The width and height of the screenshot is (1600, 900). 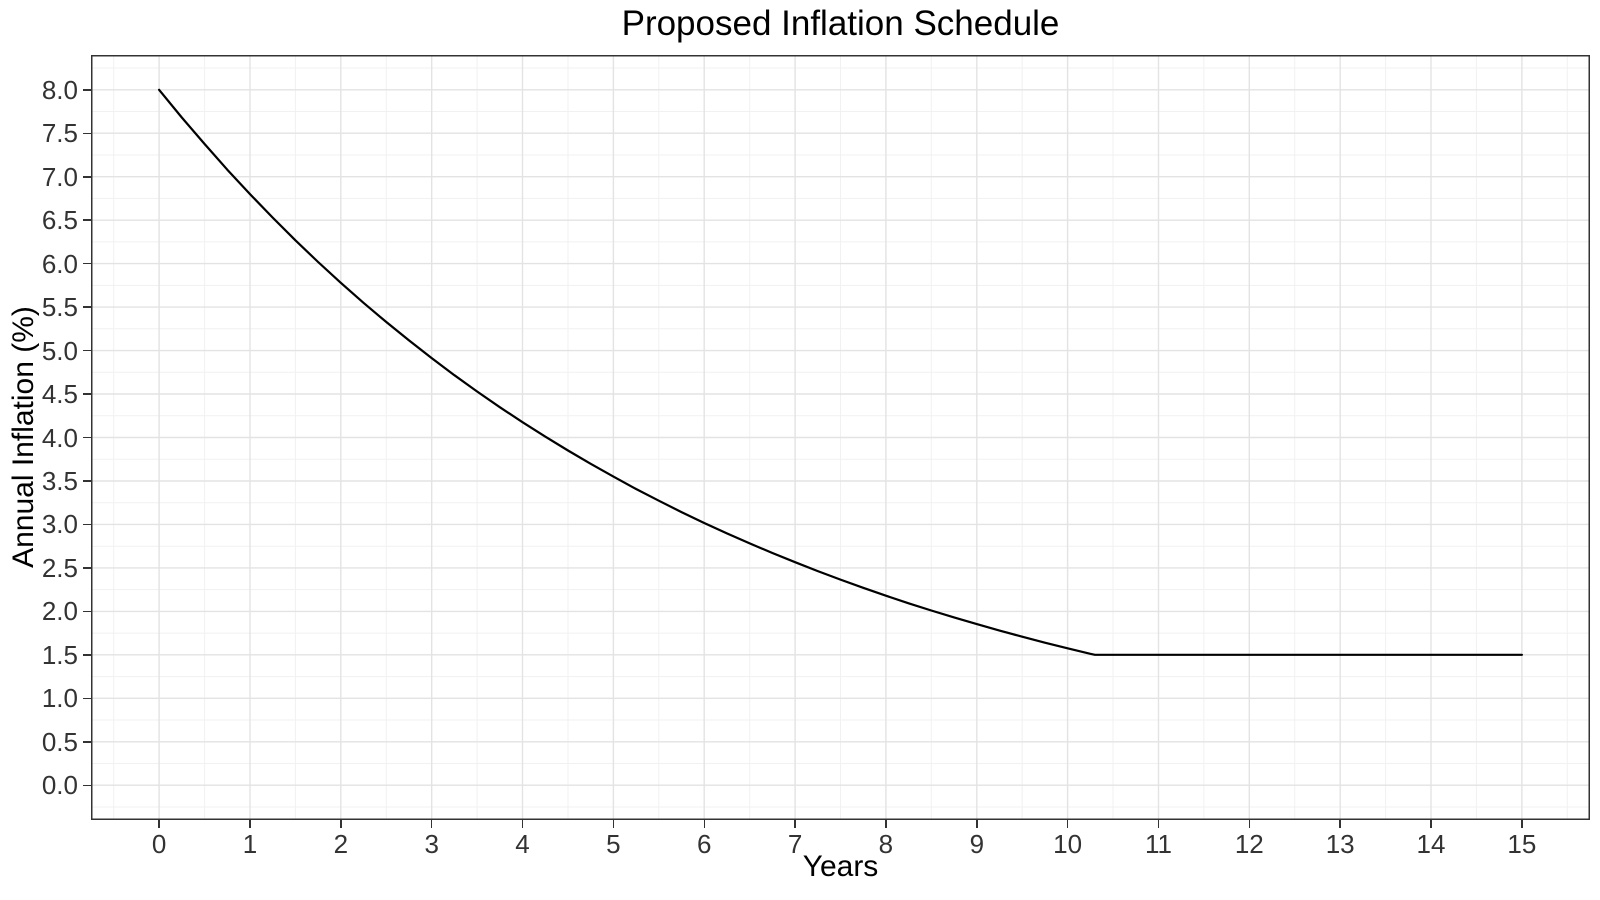 I want to click on x-tick-label: 15, so click(x=1522, y=844).